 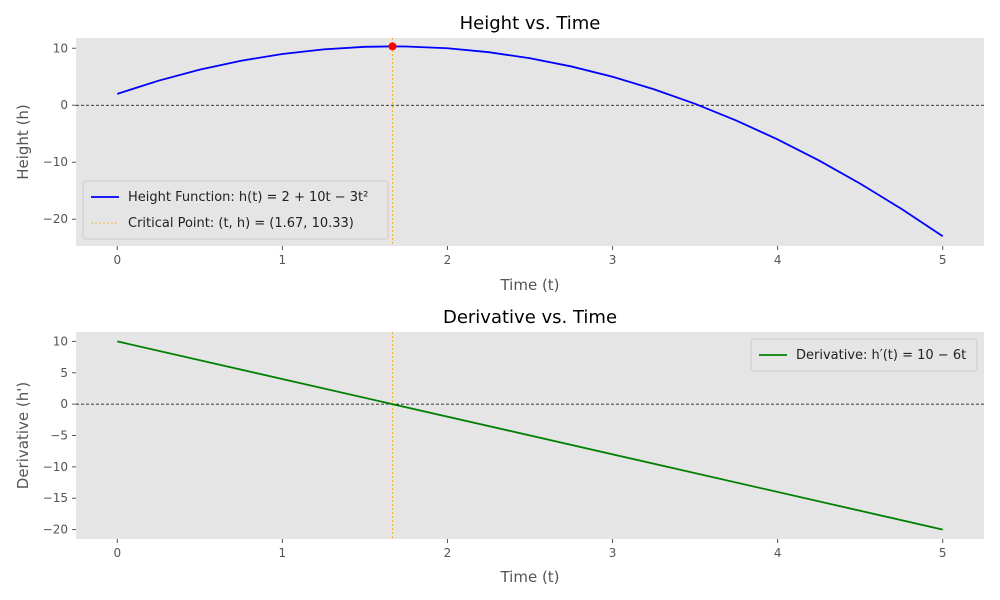 I want to click on y-axis-label: Height (h), so click(x=23, y=142).